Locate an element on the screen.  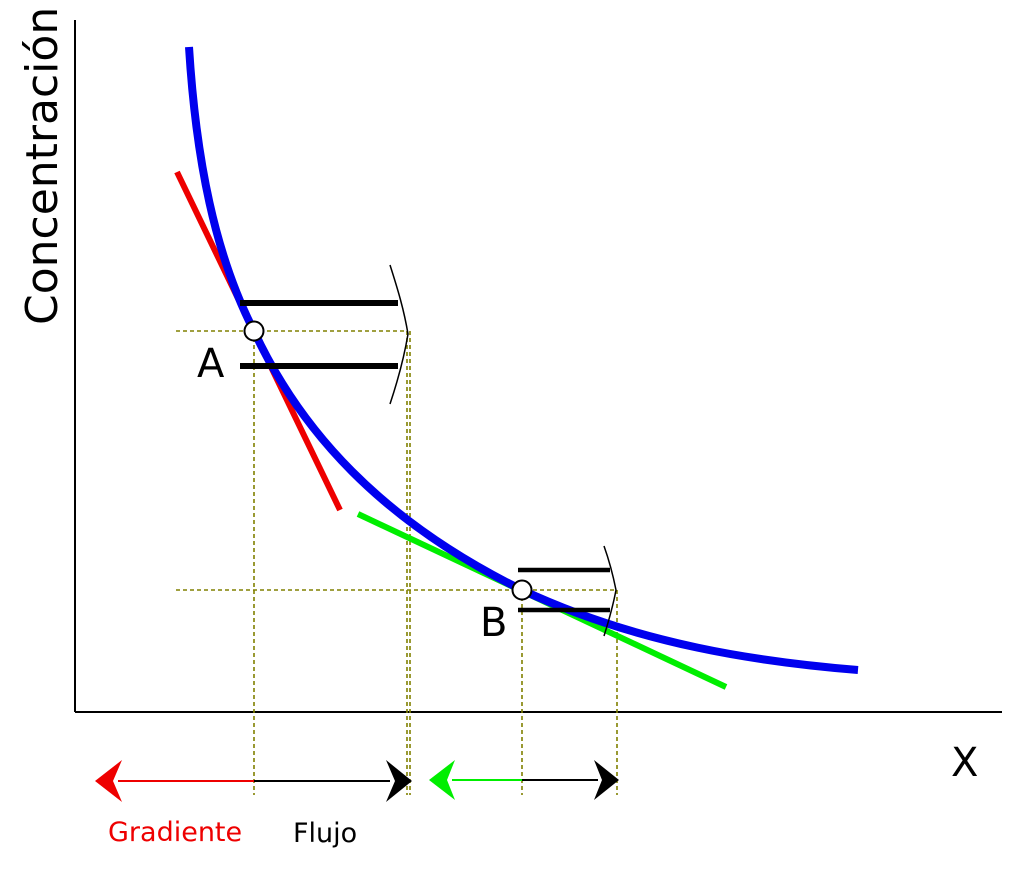
arrow-flux-b is located at coordinates (570, 780).